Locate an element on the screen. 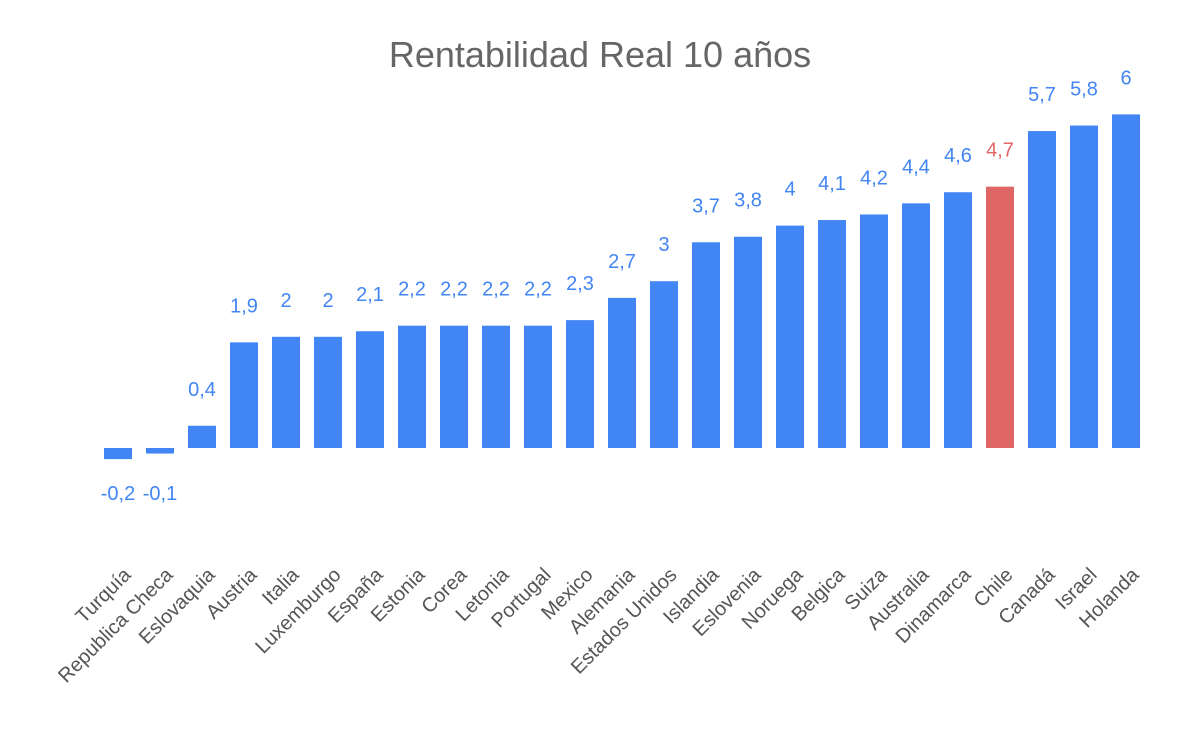 This screenshot has height=742, width=1200. data-label-belgica: 4,1 is located at coordinates (832, 184).